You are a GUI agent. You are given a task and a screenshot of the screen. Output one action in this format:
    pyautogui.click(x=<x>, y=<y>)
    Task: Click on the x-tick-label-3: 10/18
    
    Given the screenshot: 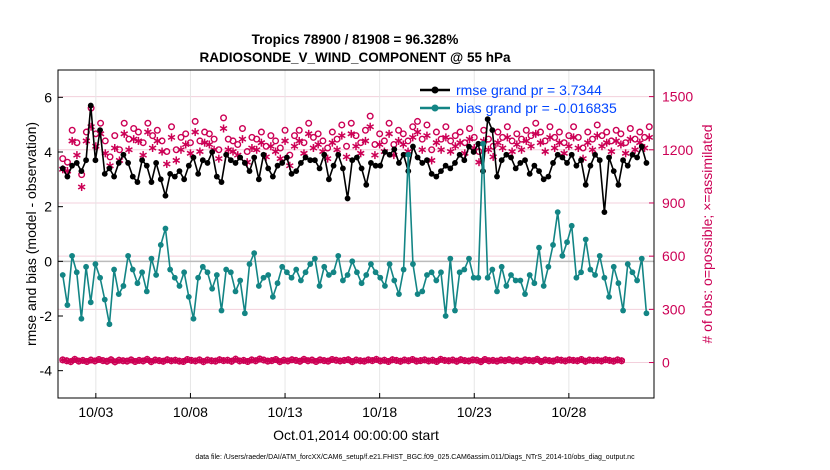 What is the action you would take?
    pyautogui.click(x=379, y=412)
    